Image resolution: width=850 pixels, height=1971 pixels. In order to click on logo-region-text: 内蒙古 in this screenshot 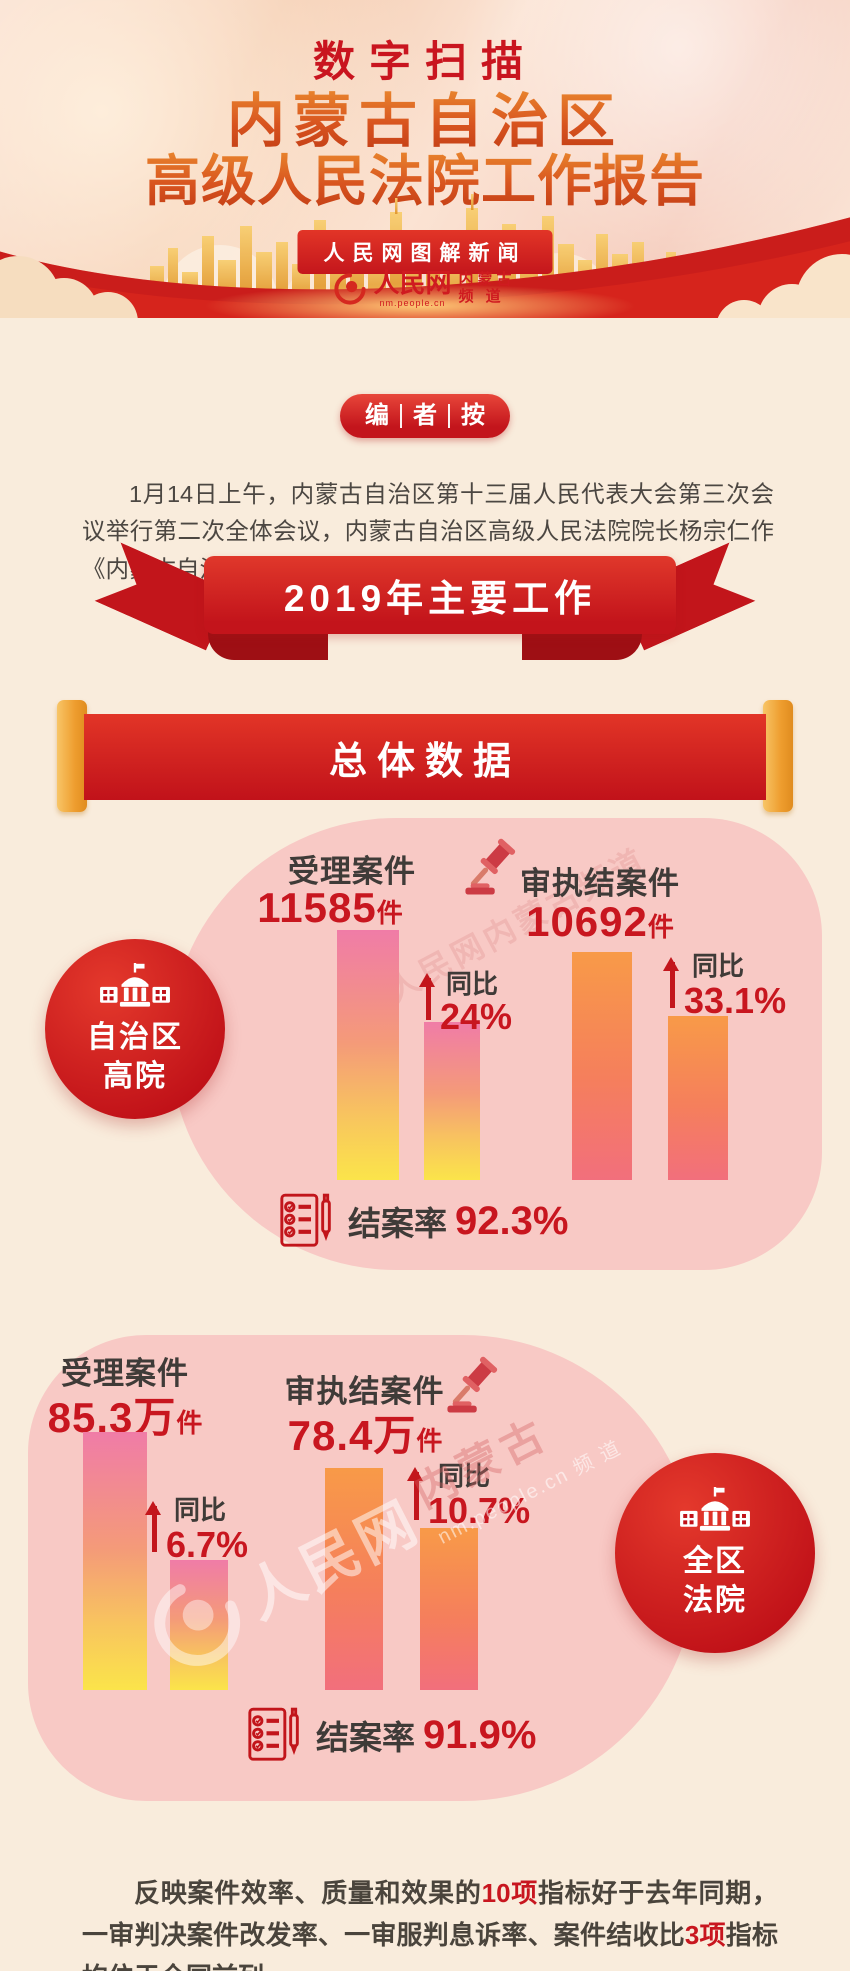, I will do `click(487, 279)`.